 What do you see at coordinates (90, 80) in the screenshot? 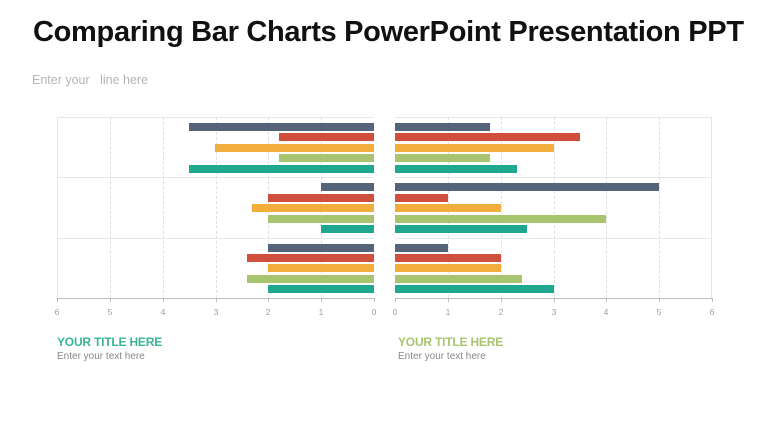
I see `slide-subtitle: Enter your line here` at bounding box center [90, 80].